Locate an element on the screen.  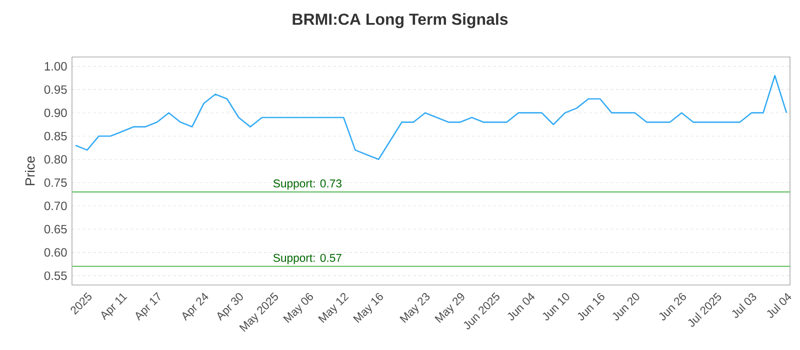
x-tick-label: Jun 16 is located at coordinates (591, 306).